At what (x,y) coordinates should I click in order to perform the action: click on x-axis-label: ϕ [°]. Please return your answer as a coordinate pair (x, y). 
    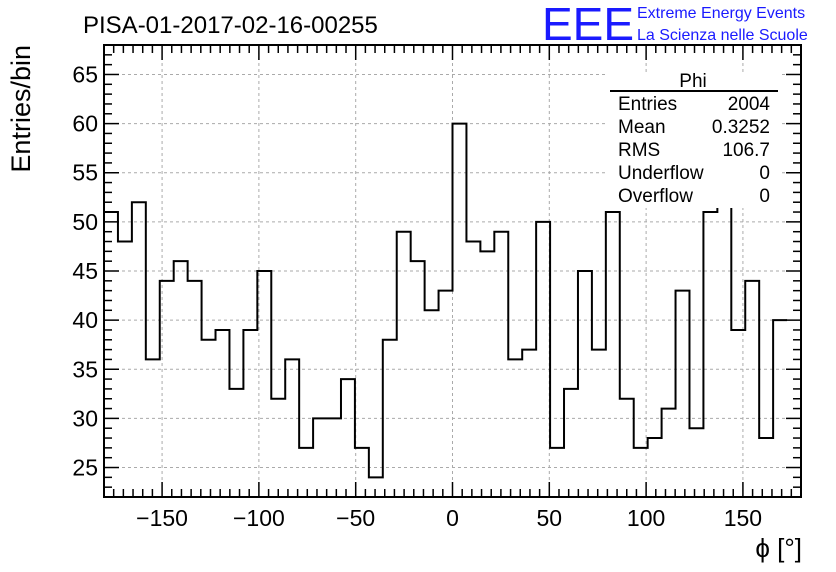
    Looking at the image, I should click on (778, 548).